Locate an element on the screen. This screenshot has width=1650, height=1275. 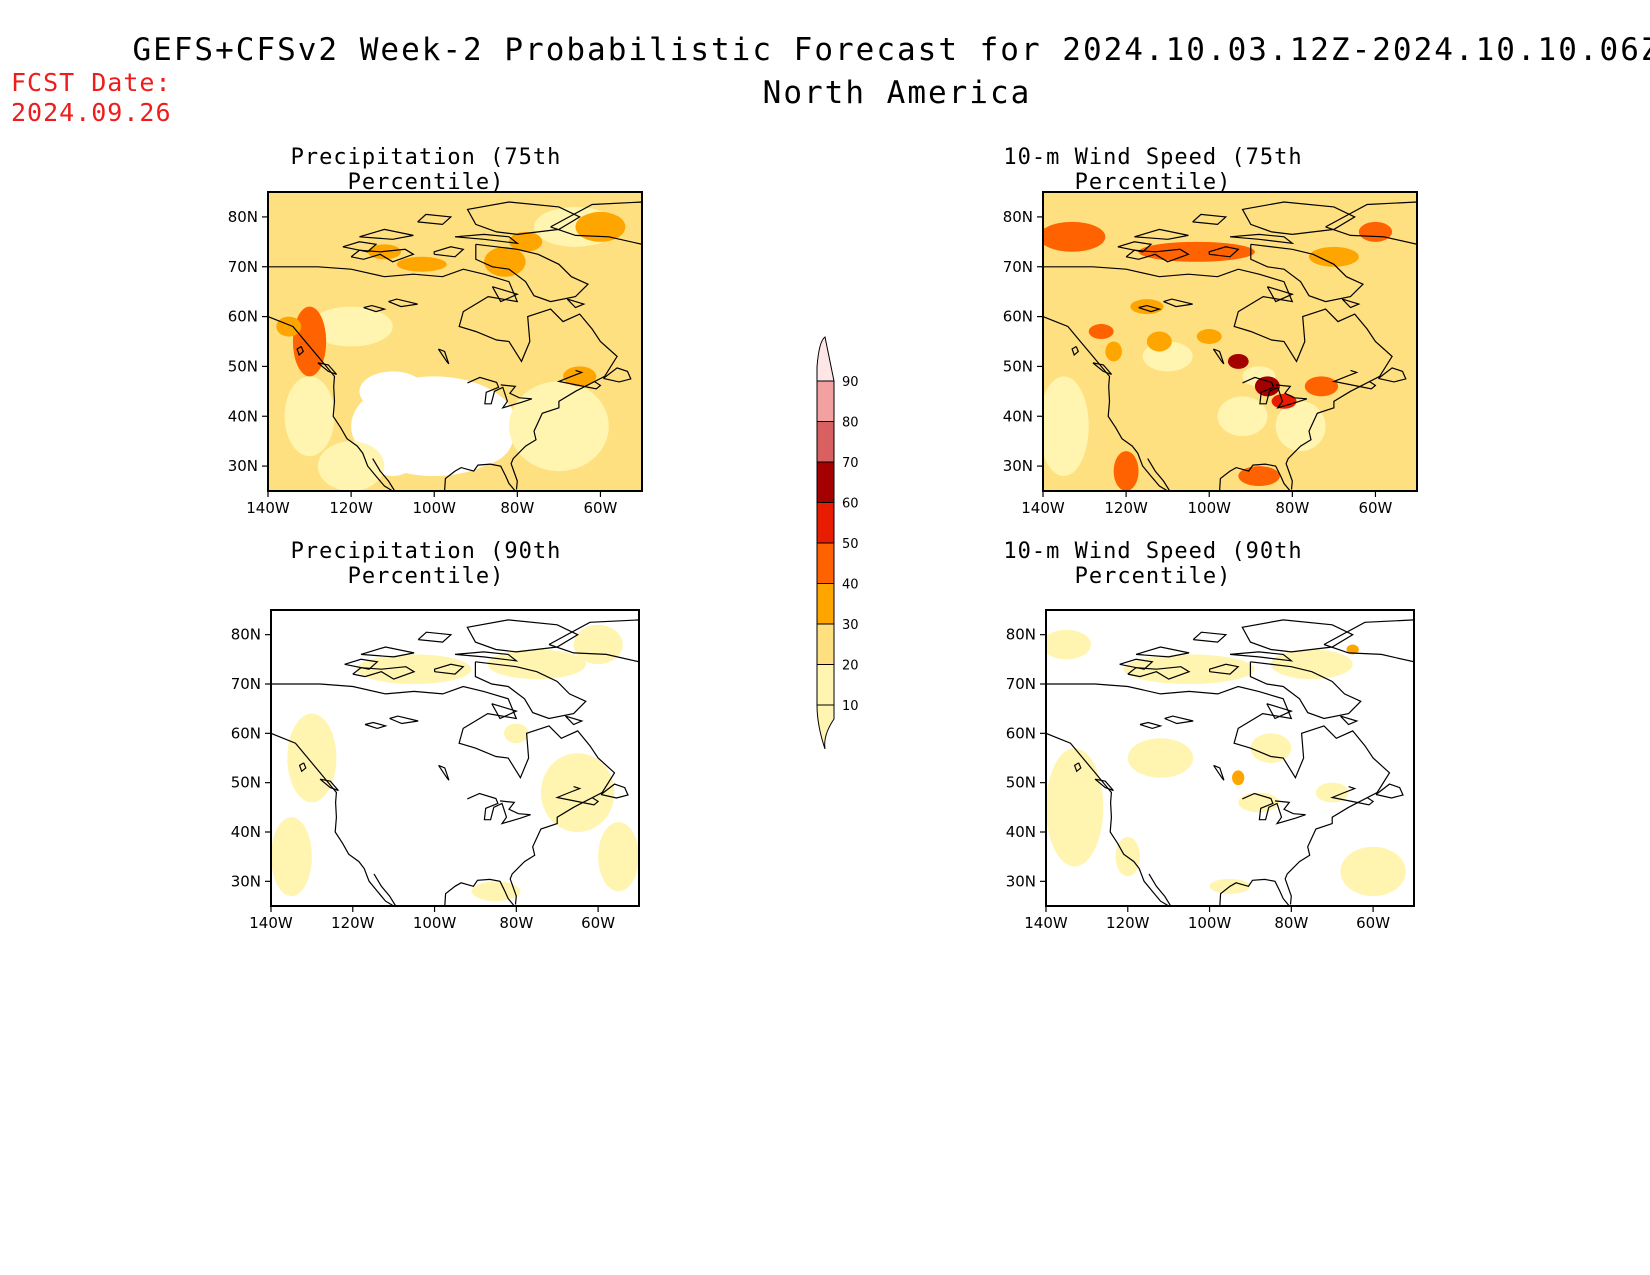
lon-tick-label: 60W is located at coordinates (1375, 508).